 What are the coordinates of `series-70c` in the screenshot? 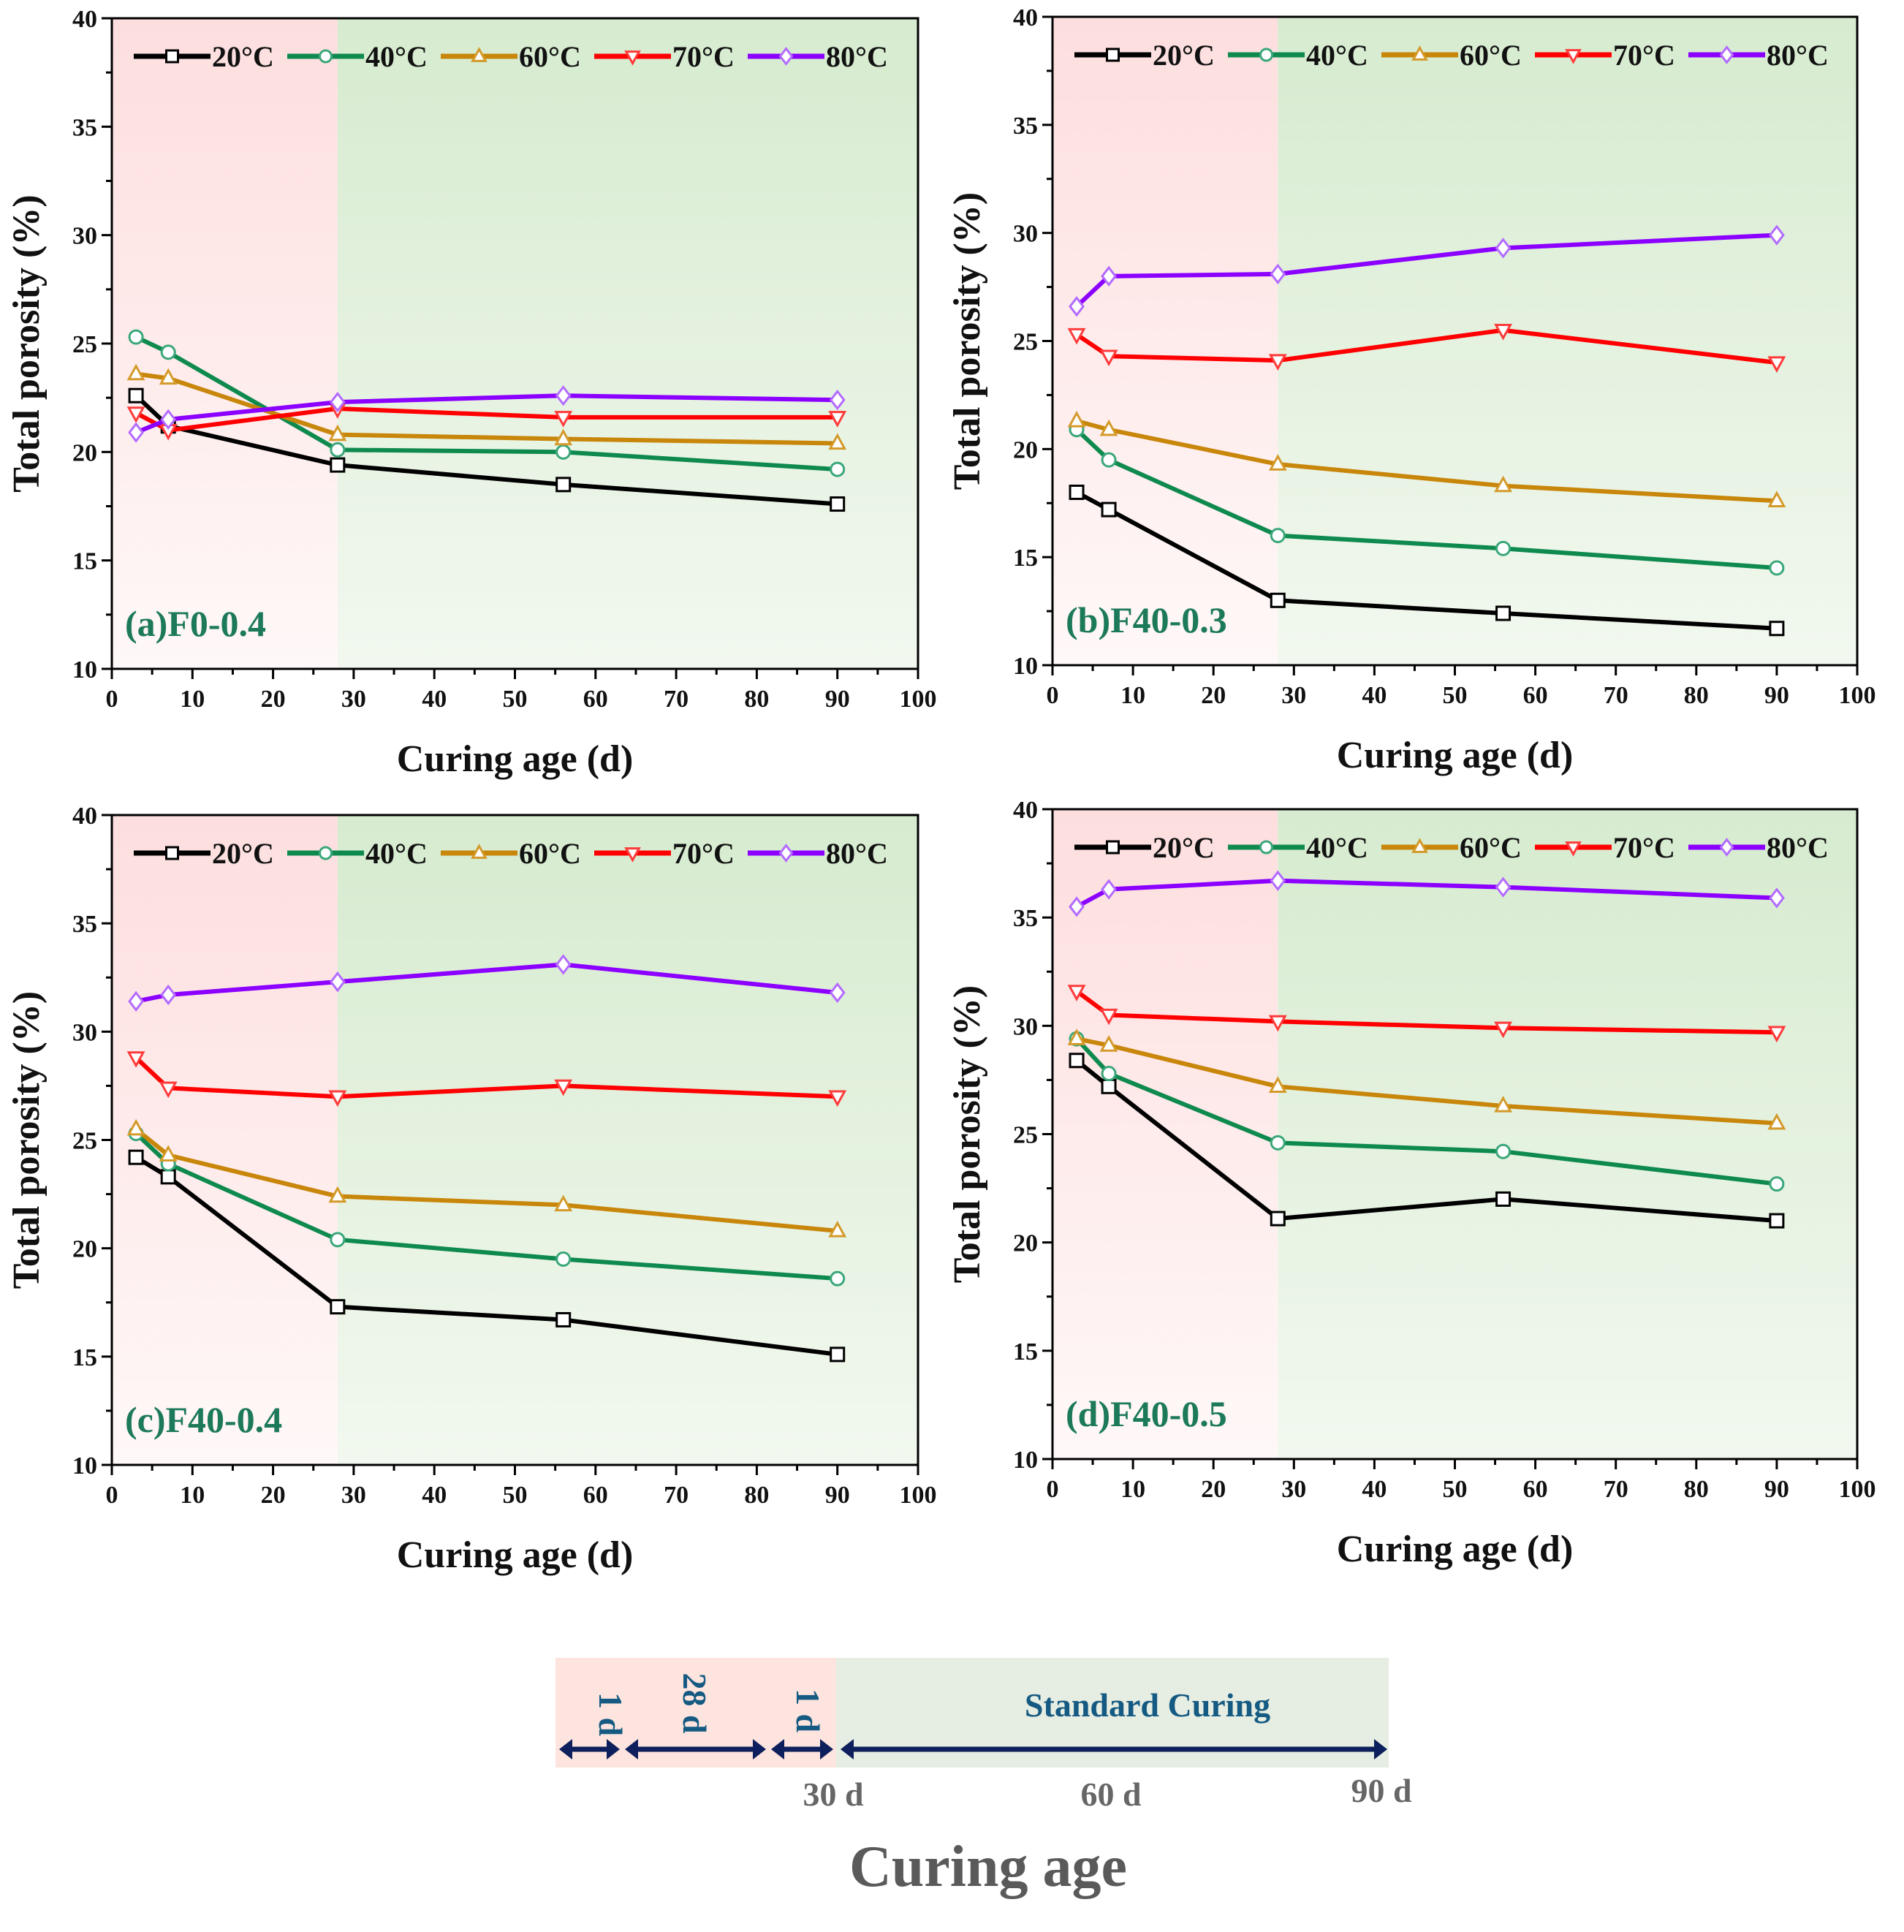 It's located at (1426, 348).